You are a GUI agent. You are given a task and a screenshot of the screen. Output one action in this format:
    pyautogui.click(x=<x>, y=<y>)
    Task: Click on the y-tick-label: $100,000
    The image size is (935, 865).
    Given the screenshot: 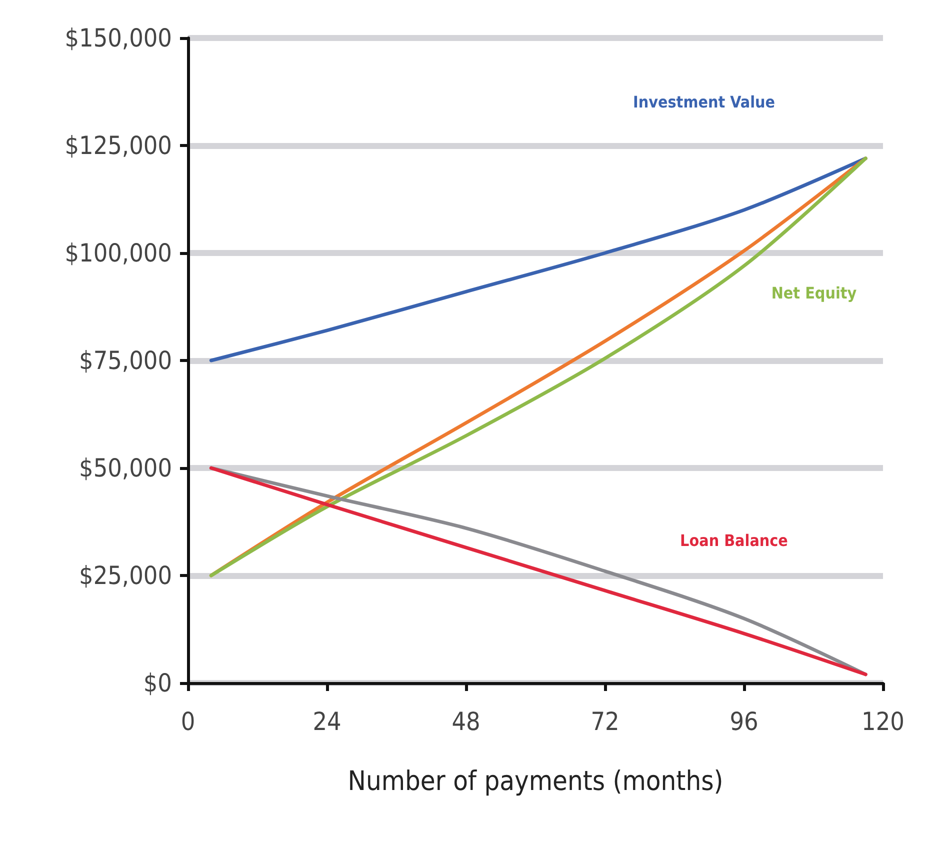 What is the action you would take?
    pyautogui.click(x=118, y=253)
    